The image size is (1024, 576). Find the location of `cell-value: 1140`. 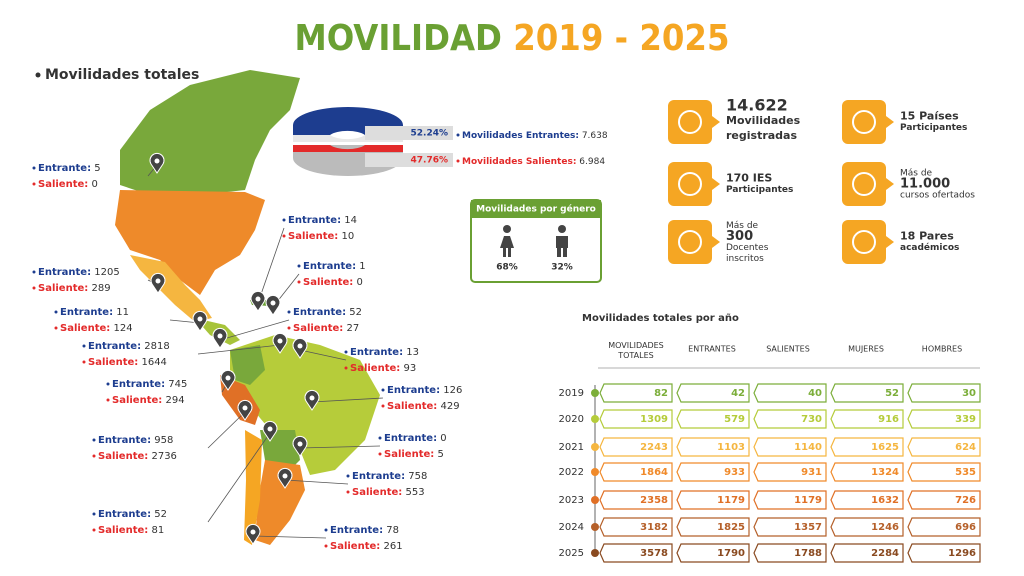

cell-value: 1140 is located at coordinates (808, 447).